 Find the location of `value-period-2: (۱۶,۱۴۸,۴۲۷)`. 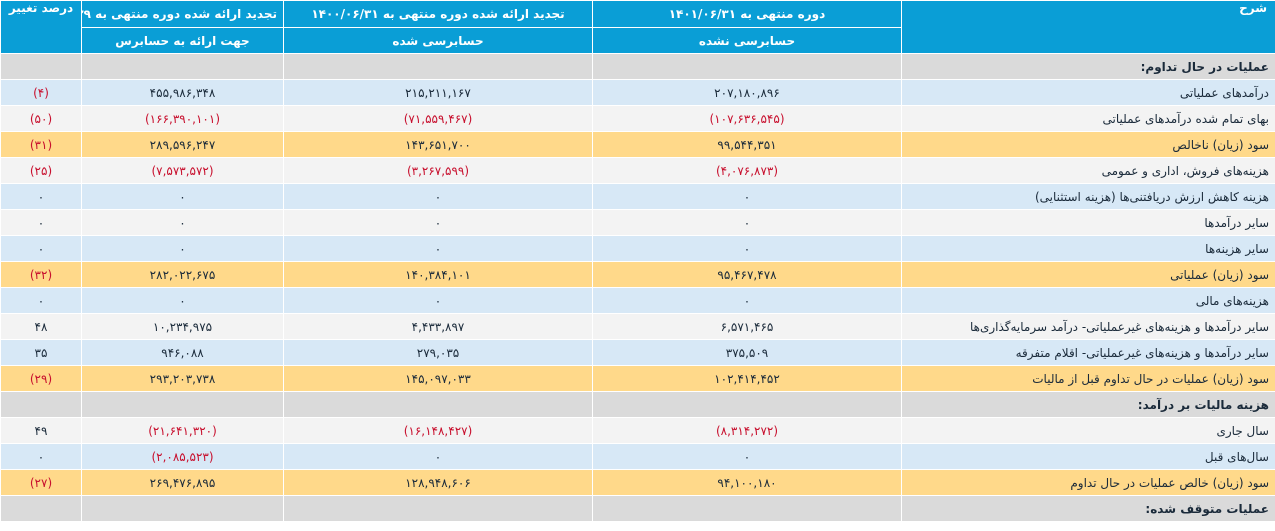

value-period-2: (۱۶,۱۴۸,۴۲۷) is located at coordinates (438, 430).